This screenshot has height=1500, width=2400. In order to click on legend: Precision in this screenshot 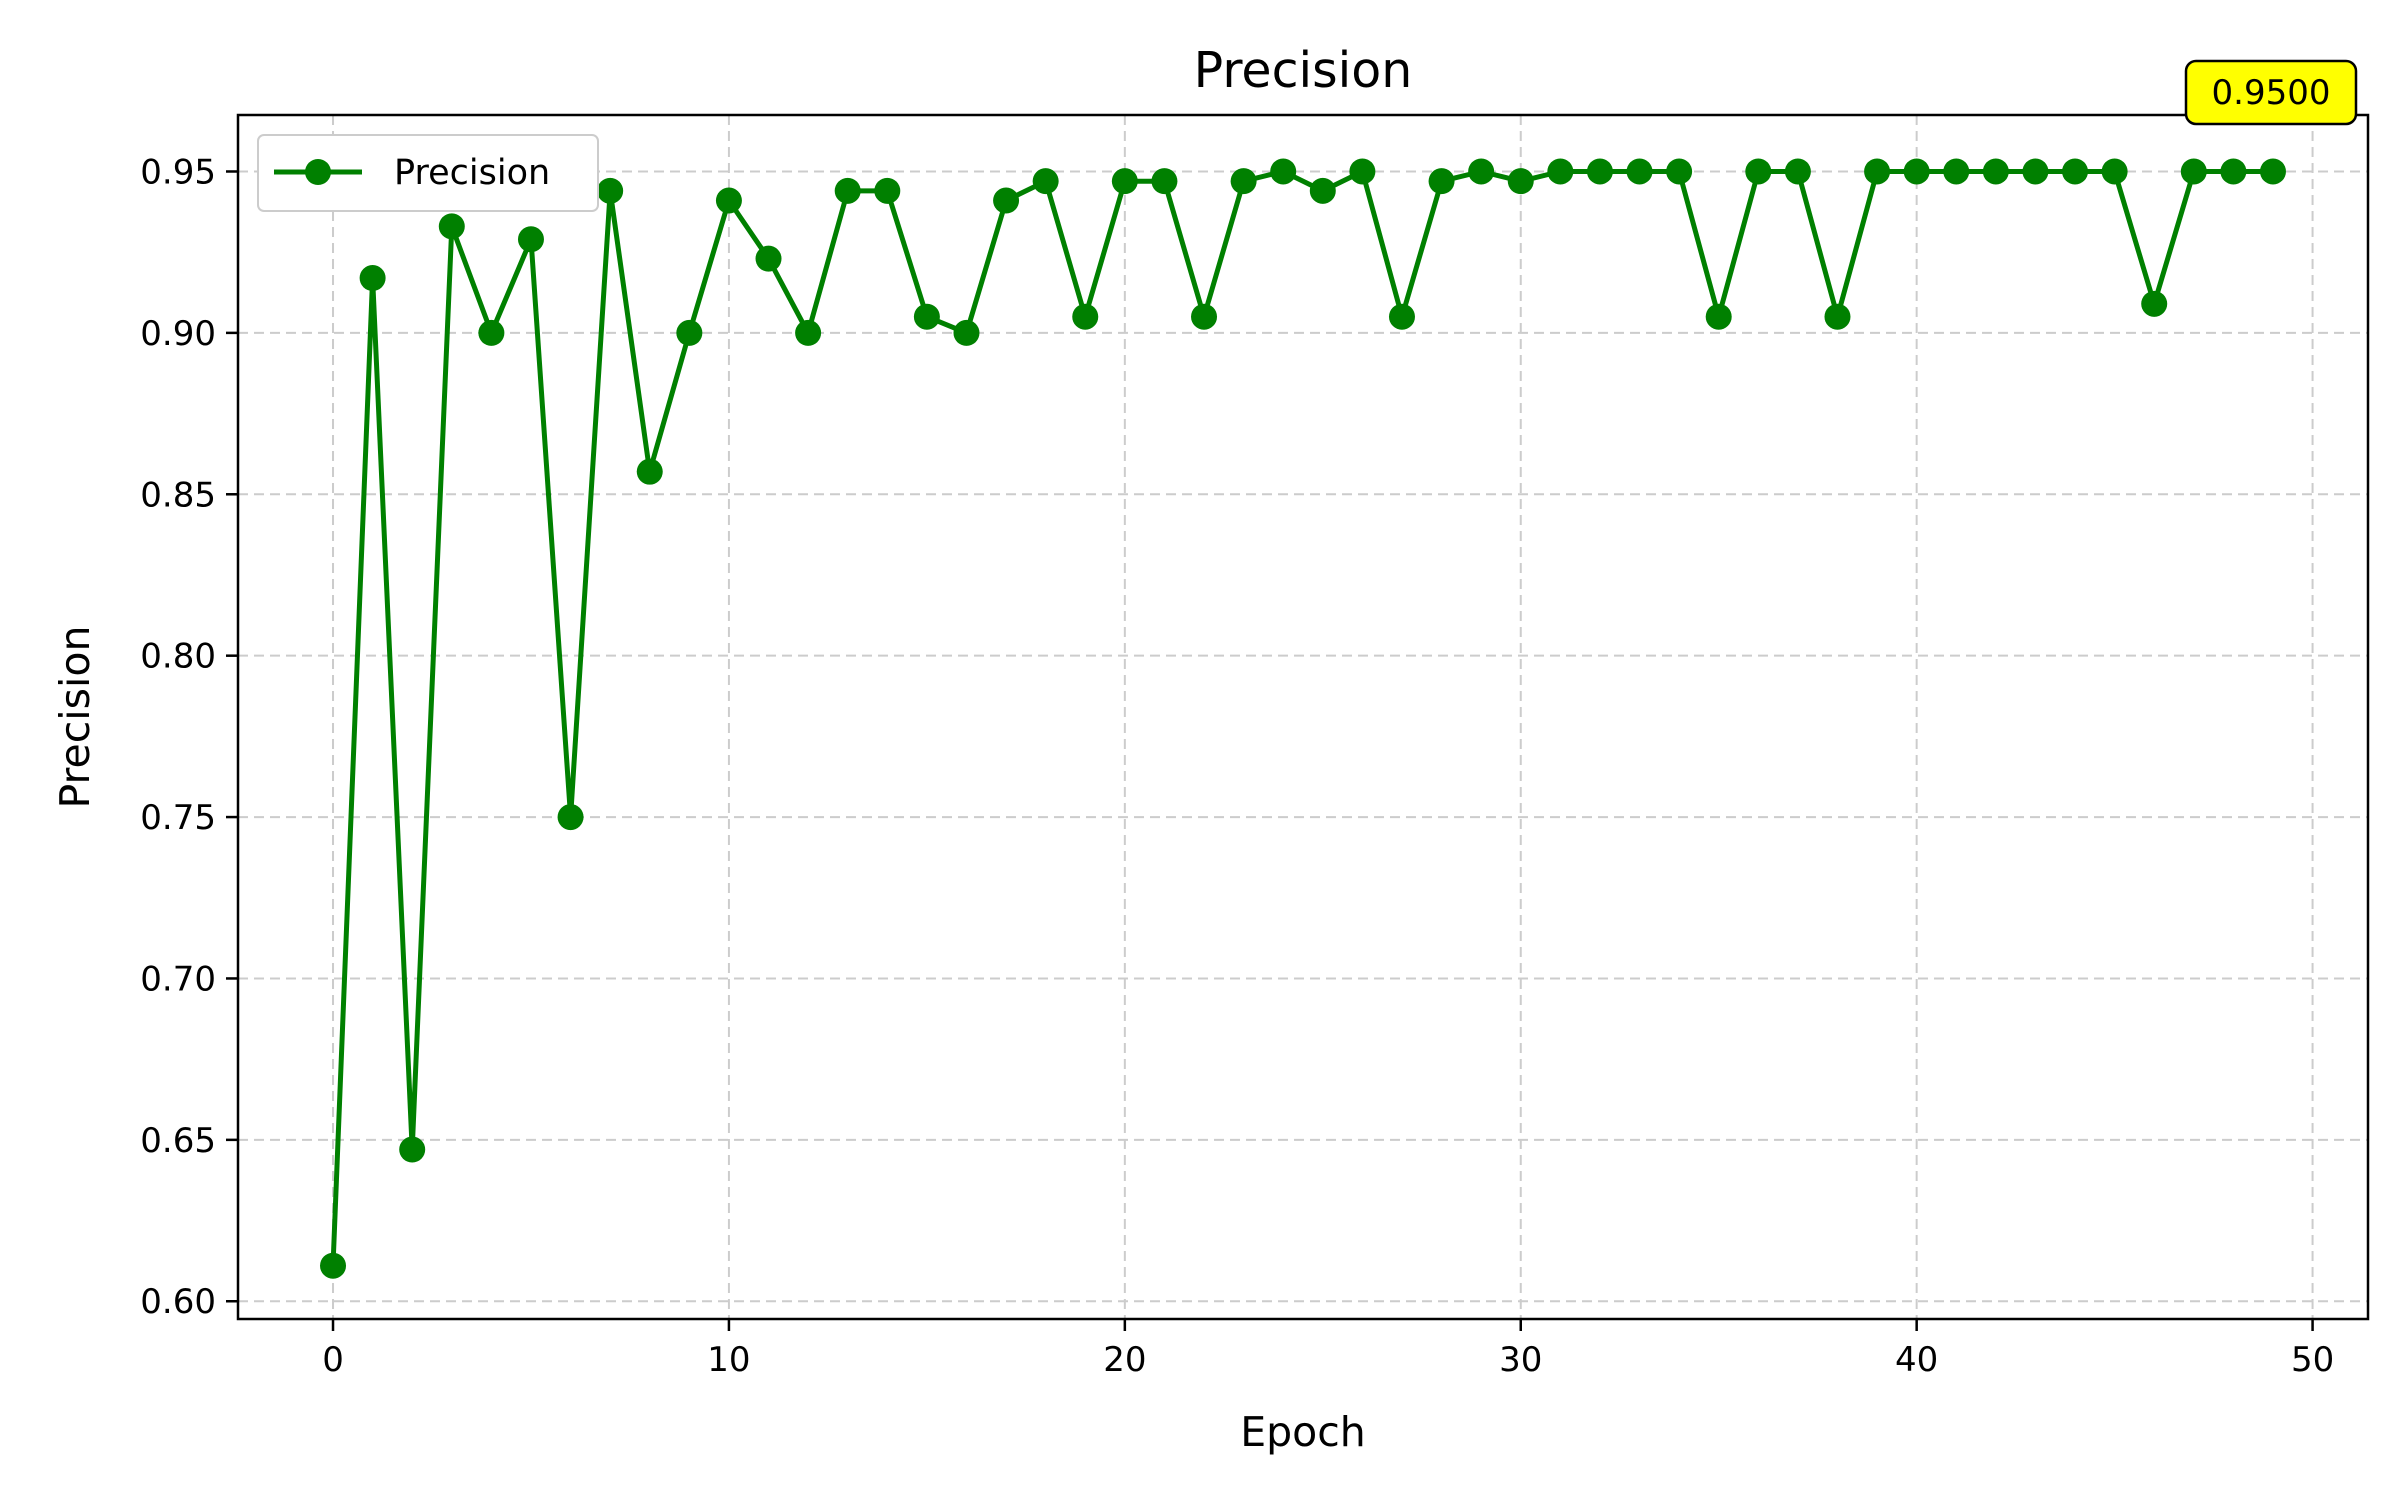, I will do `click(428, 173)`.